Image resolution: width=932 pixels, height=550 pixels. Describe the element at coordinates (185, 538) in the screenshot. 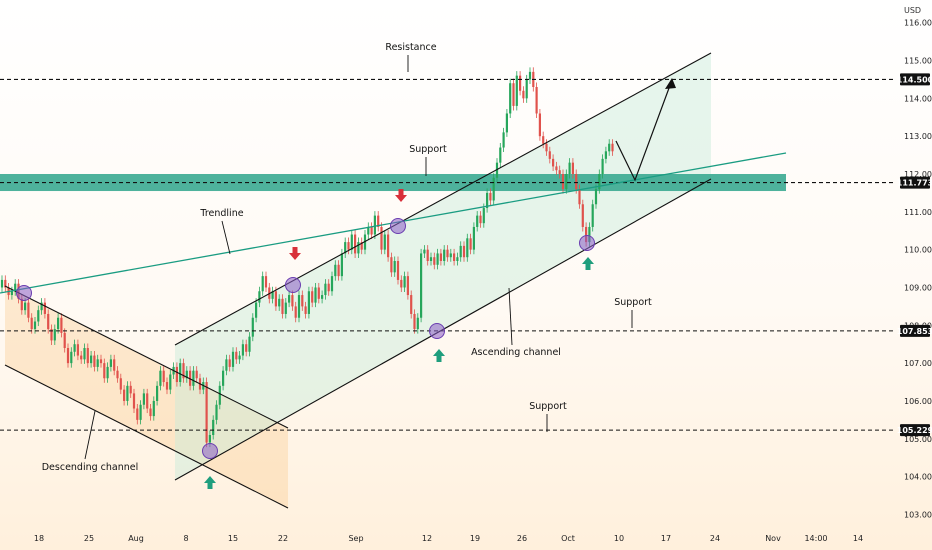

I see `x-tick-label: 8` at that location.